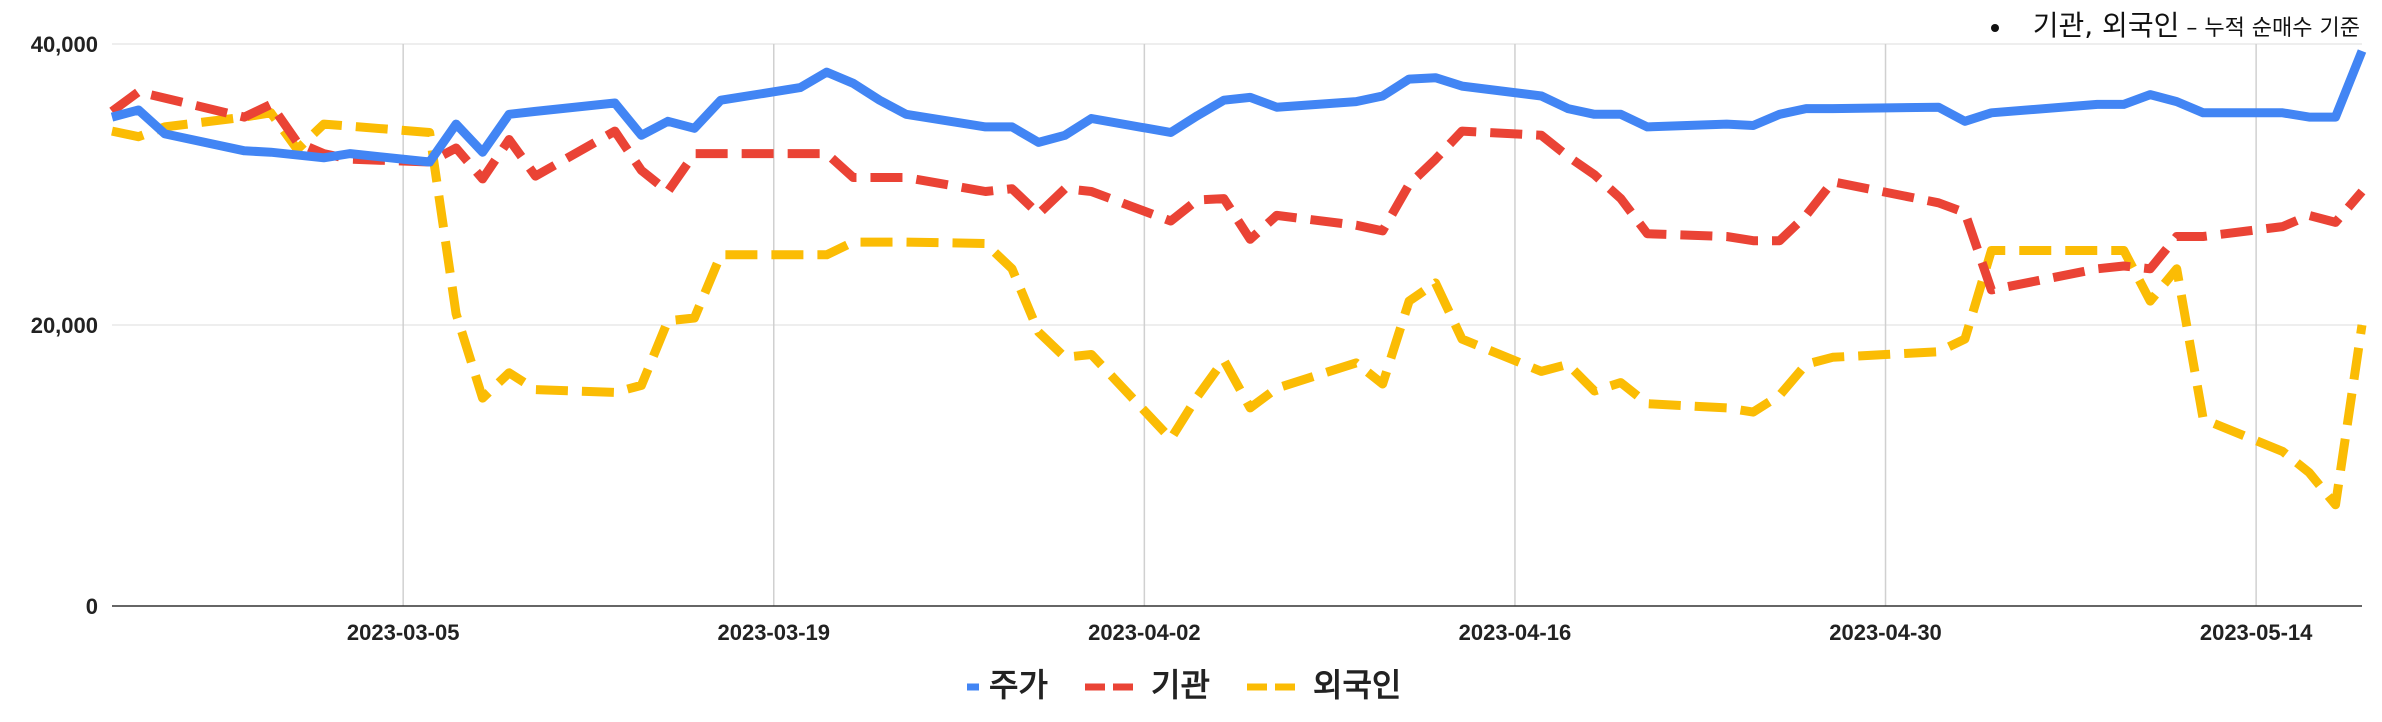 This screenshot has height=722, width=2382. What do you see at coordinates (1018, 685) in the screenshot?
I see `legend-label: 주가` at bounding box center [1018, 685].